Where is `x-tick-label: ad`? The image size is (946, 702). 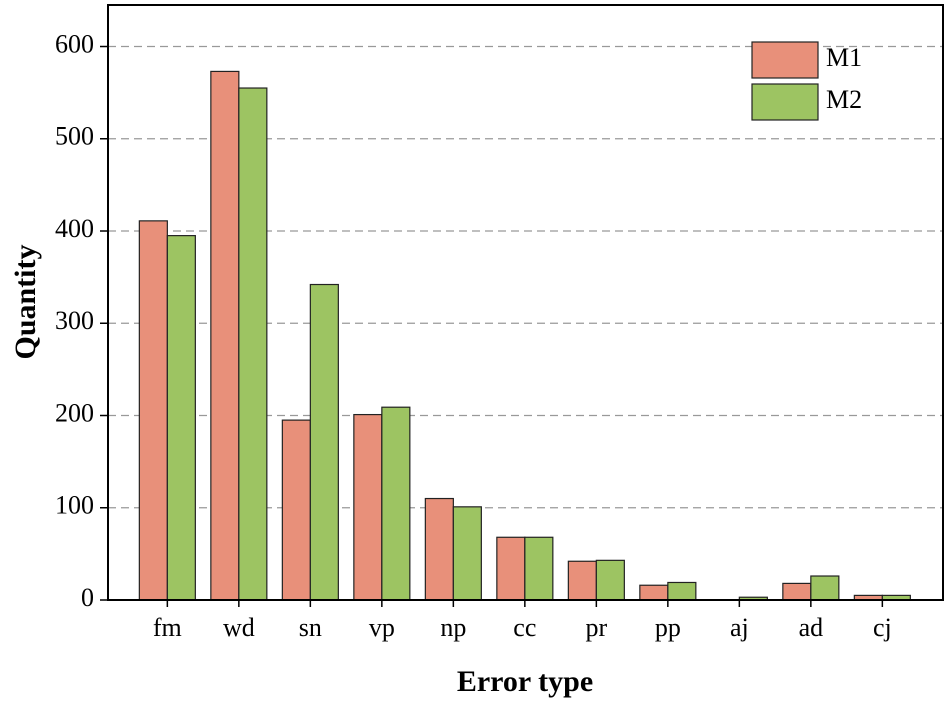 x-tick-label: ad is located at coordinates (811, 627).